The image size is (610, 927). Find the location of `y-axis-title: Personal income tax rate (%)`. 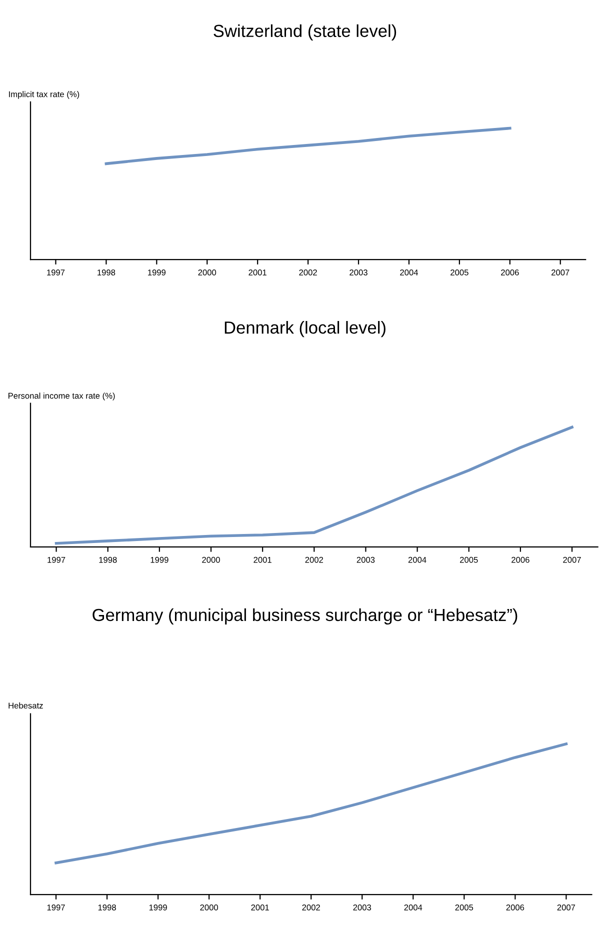

y-axis-title: Personal income tax rate (%) is located at coordinates (61, 396).